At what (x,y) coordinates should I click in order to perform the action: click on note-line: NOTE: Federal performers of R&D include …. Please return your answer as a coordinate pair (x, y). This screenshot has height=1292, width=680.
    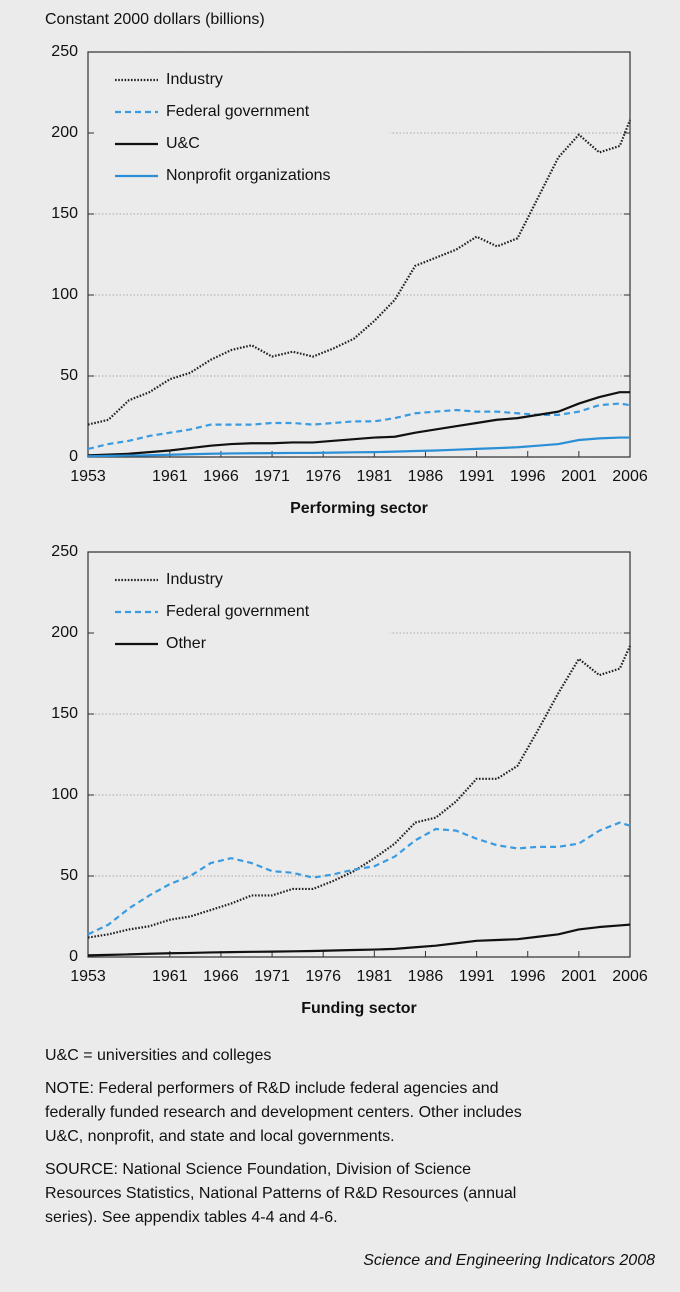
    Looking at the image, I should click on (272, 1088).